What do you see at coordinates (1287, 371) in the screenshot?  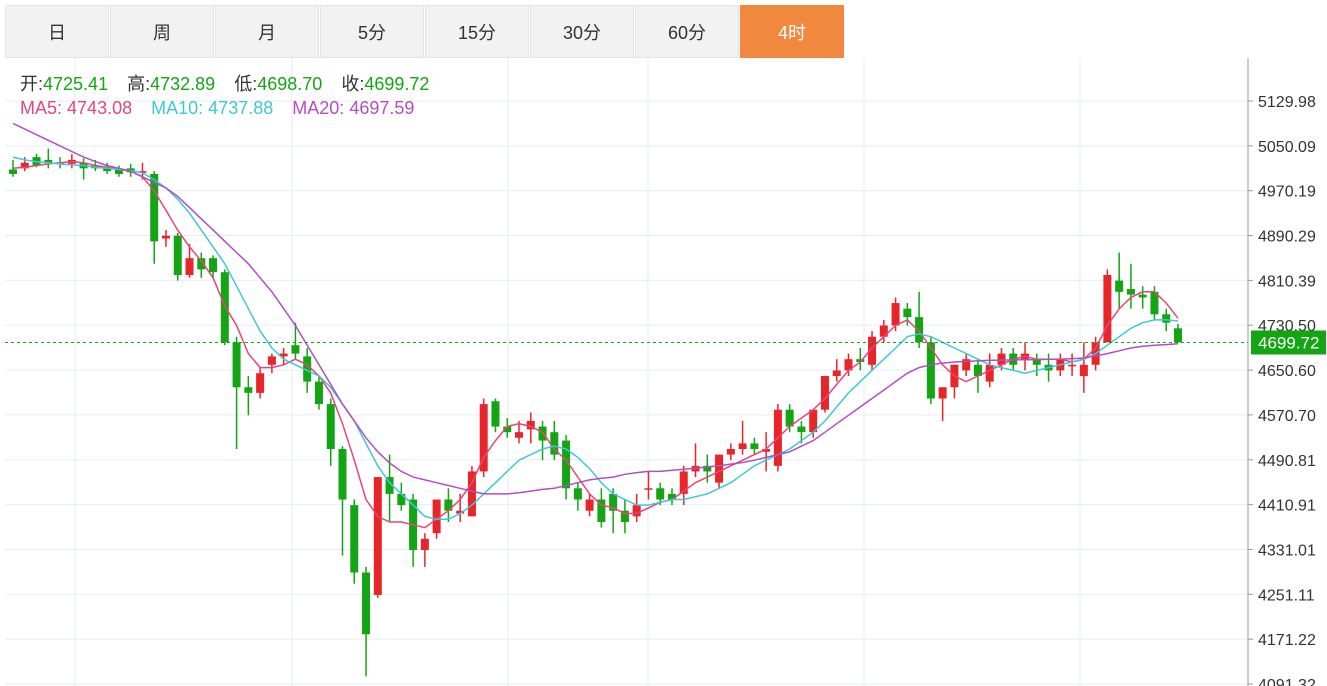 I see `y-tick-label: 4650.60` at bounding box center [1287, 371].